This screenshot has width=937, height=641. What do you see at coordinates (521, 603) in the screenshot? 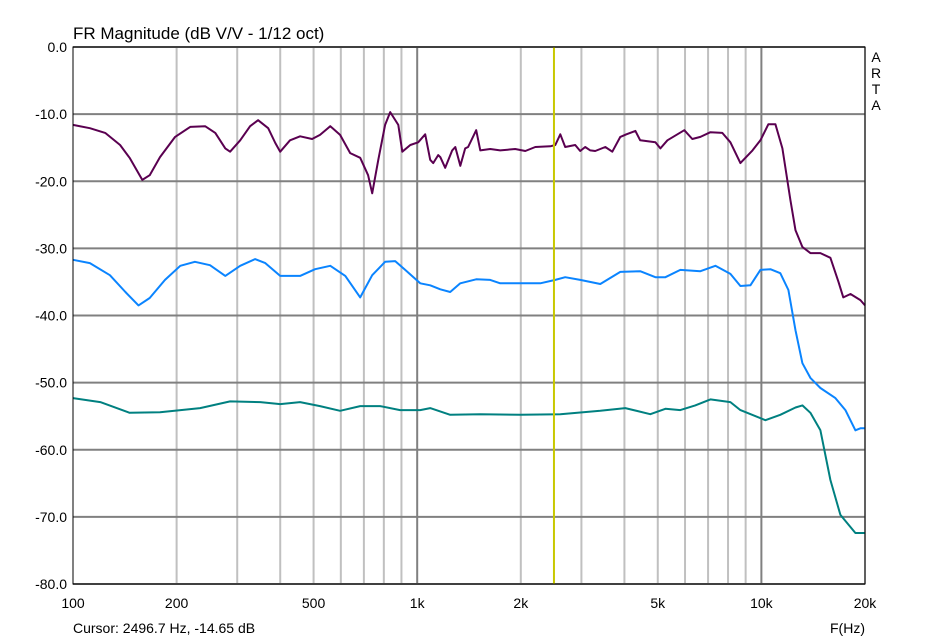
I see `x-tick-label: 2k` at bounding box center [521, 603].